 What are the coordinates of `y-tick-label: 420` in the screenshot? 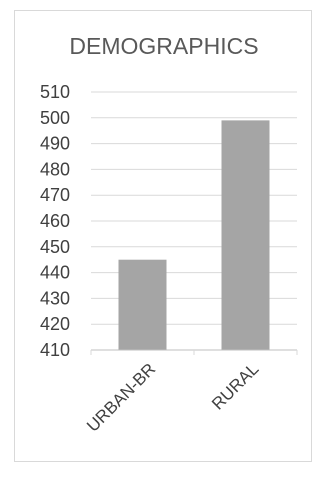 It's located at (55, 324).